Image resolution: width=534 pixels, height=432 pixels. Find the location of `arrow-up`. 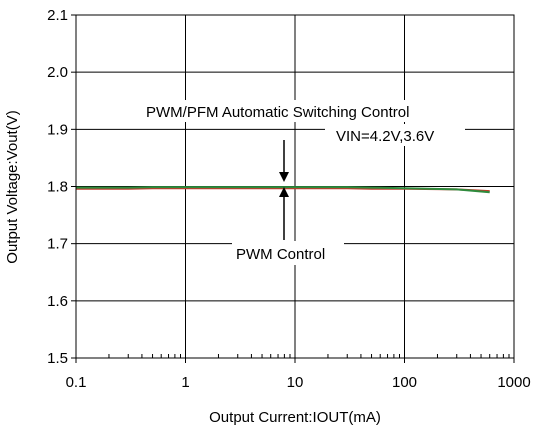

arrow-up is located at coordinates (284, 213).